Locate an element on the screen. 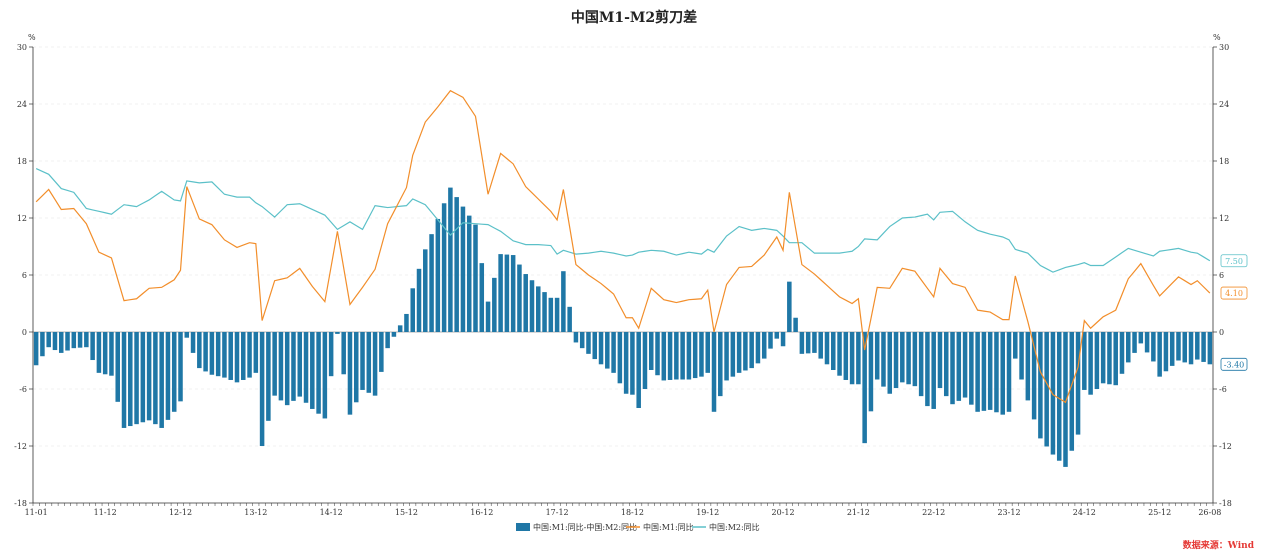  y-tick-label-right: 30 is located at coordinates (1224, 47).